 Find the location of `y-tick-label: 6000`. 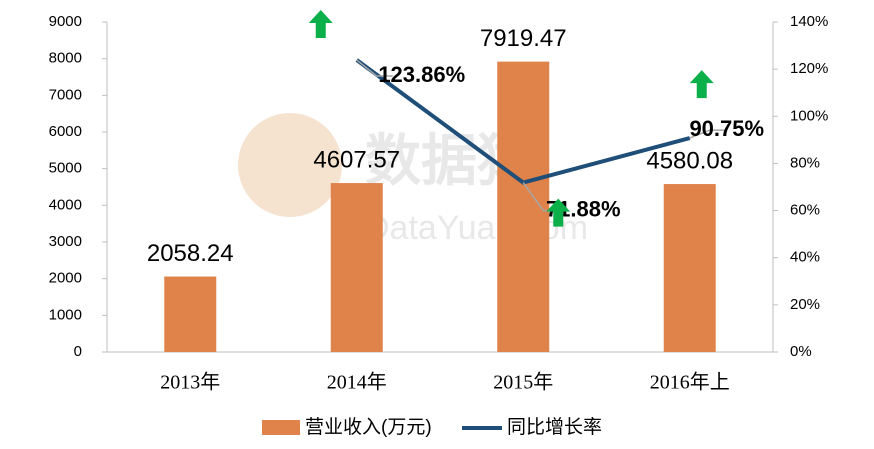

y-tick-label: 6000 is located at coordinates (65, 131).